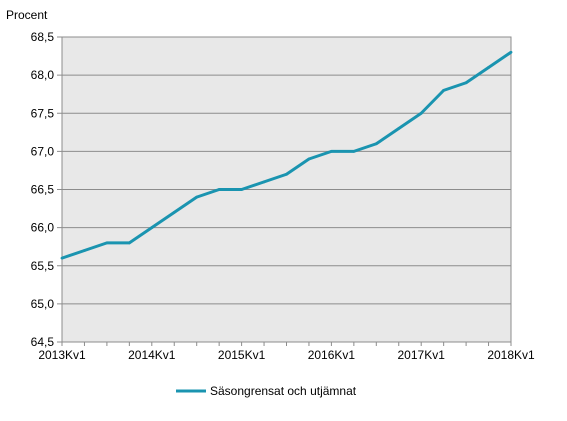 The image size is (567, 421). Describe the element at coordinates (43, 113) in the screenshot. I see `y-tick-label: 67,5` at that location.